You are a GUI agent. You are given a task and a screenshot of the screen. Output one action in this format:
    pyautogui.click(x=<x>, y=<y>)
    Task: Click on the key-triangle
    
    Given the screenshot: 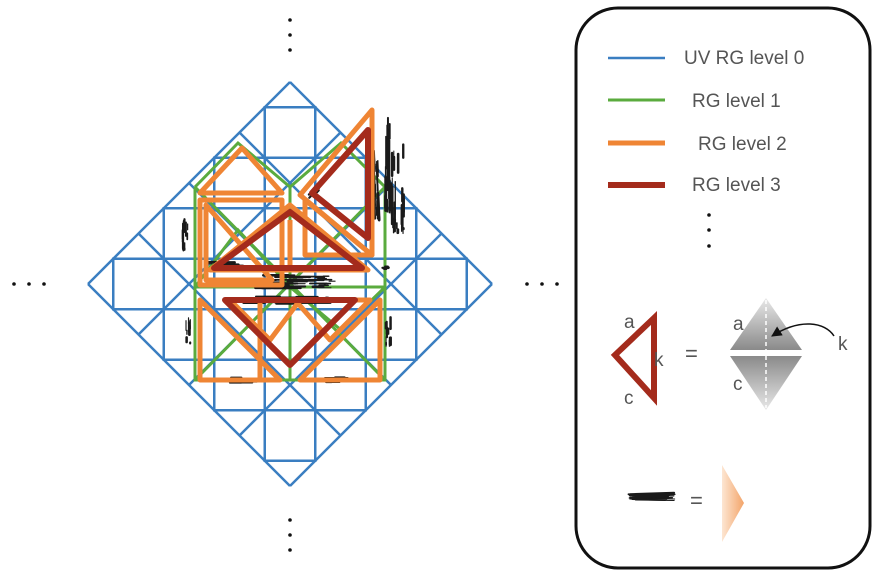 What is the action you would take?
    pyautogui.click(x=633, y=358)
    